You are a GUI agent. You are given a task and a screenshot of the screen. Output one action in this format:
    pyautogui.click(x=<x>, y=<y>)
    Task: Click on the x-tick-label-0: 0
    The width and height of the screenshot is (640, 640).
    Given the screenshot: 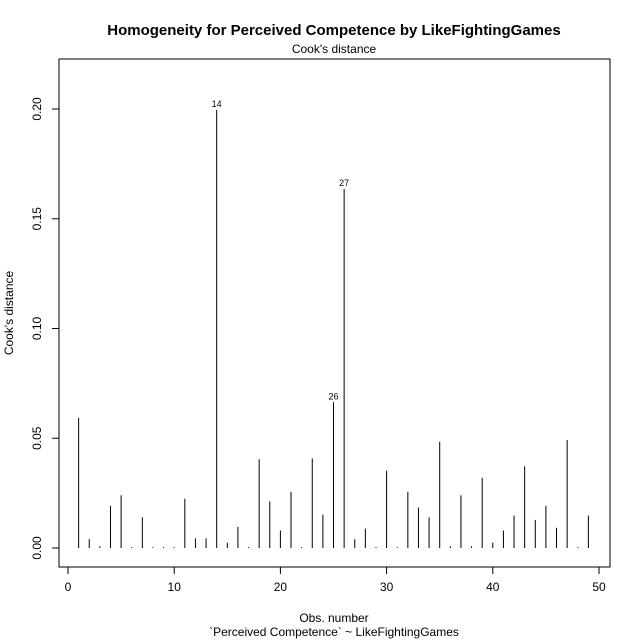 What is the action you would take?
    pyautogui.click(x=68, y=587)
    